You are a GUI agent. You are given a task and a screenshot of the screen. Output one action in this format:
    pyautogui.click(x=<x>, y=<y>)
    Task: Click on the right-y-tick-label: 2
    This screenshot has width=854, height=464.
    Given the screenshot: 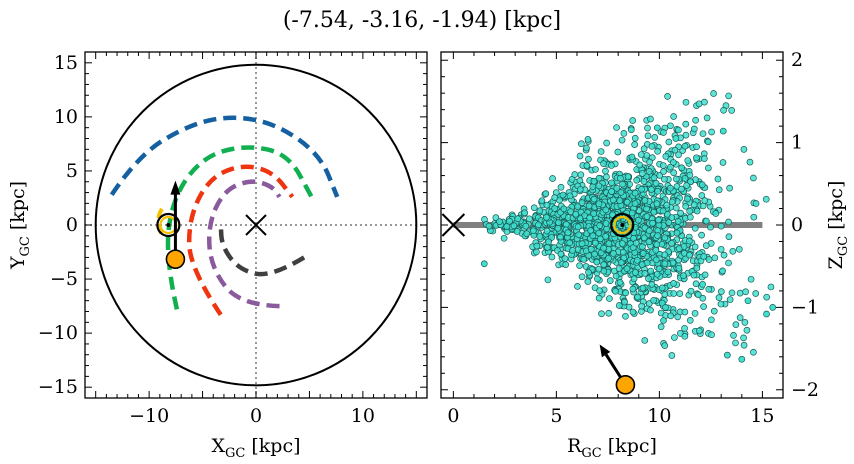 What is the action you would take?
    pyautogui.click(x=797, y=60)
    